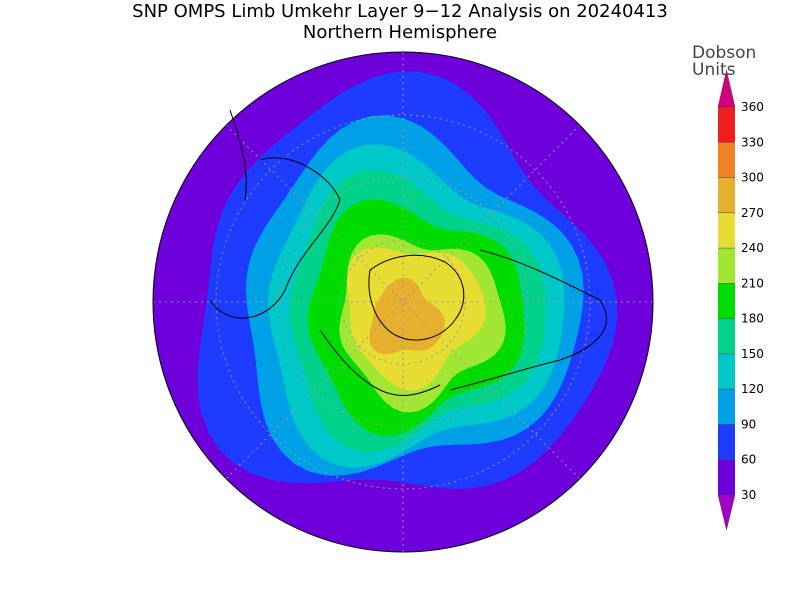 The image size is (800, 604). What do you see at coordinates (752, 248) in the screenshot?
I see `colorbar-tick-label: 240` at bounding box center [752, 248].